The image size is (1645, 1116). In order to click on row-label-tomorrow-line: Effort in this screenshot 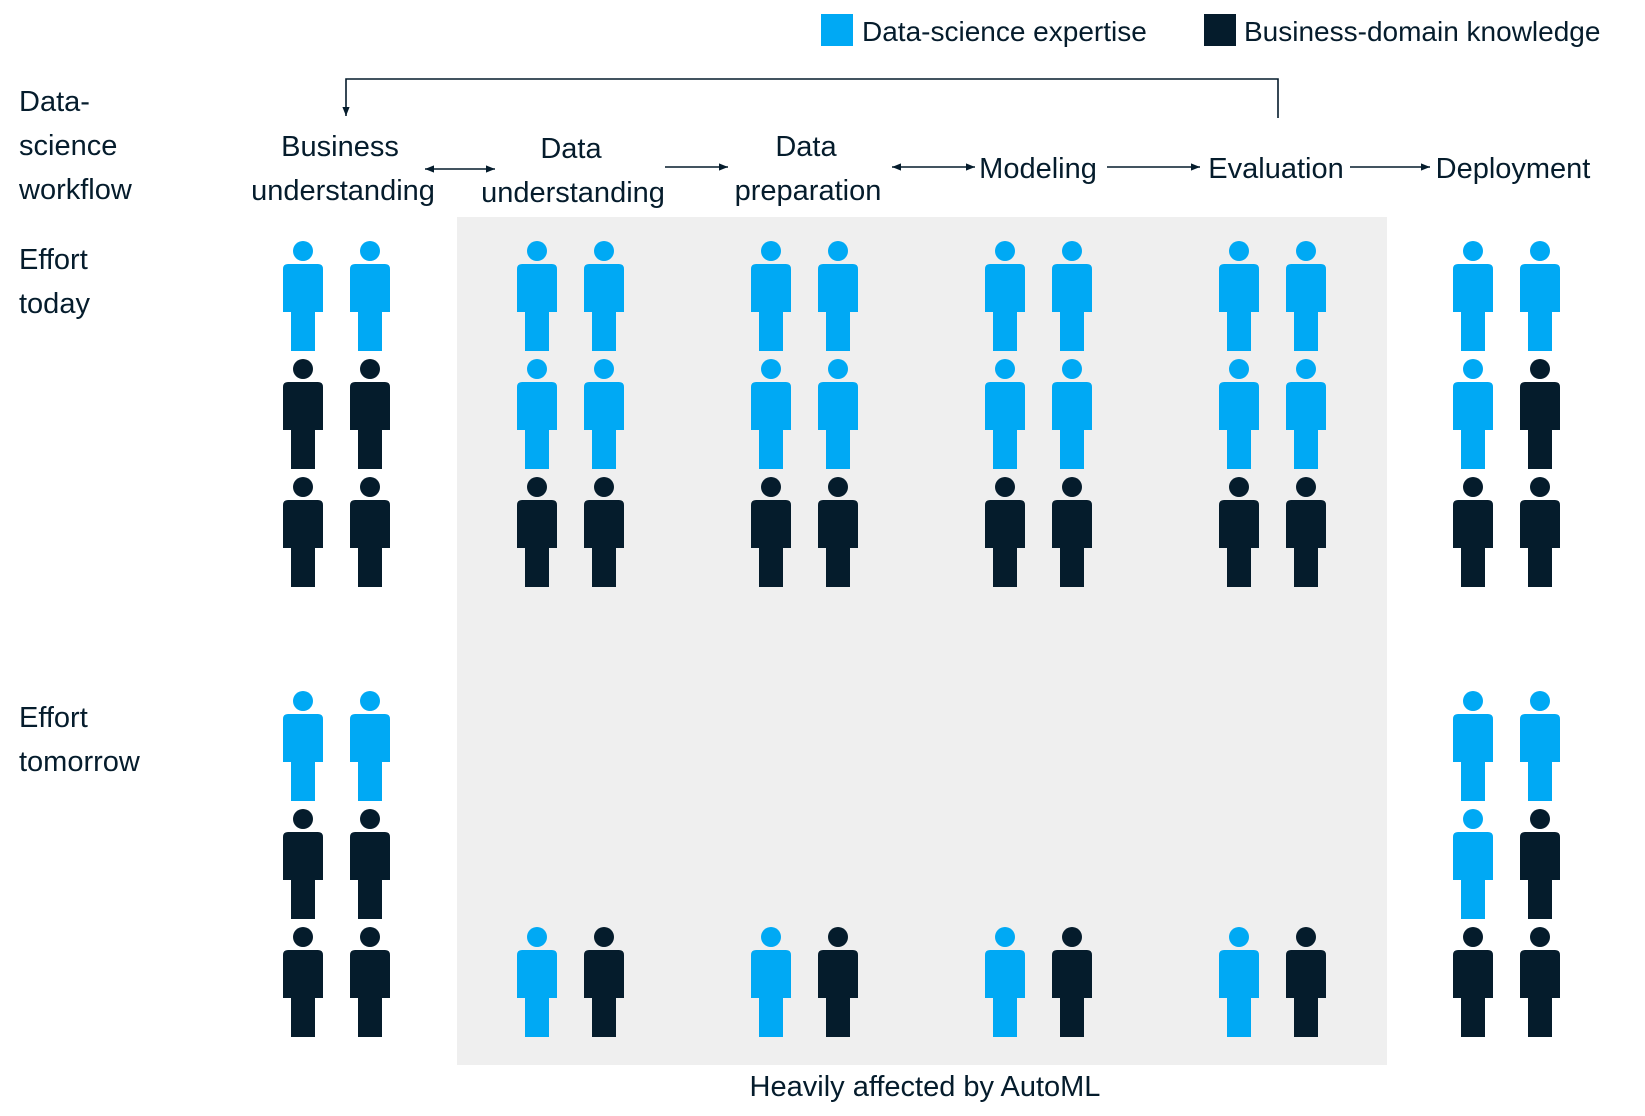, I will do `click(53, 718)`.